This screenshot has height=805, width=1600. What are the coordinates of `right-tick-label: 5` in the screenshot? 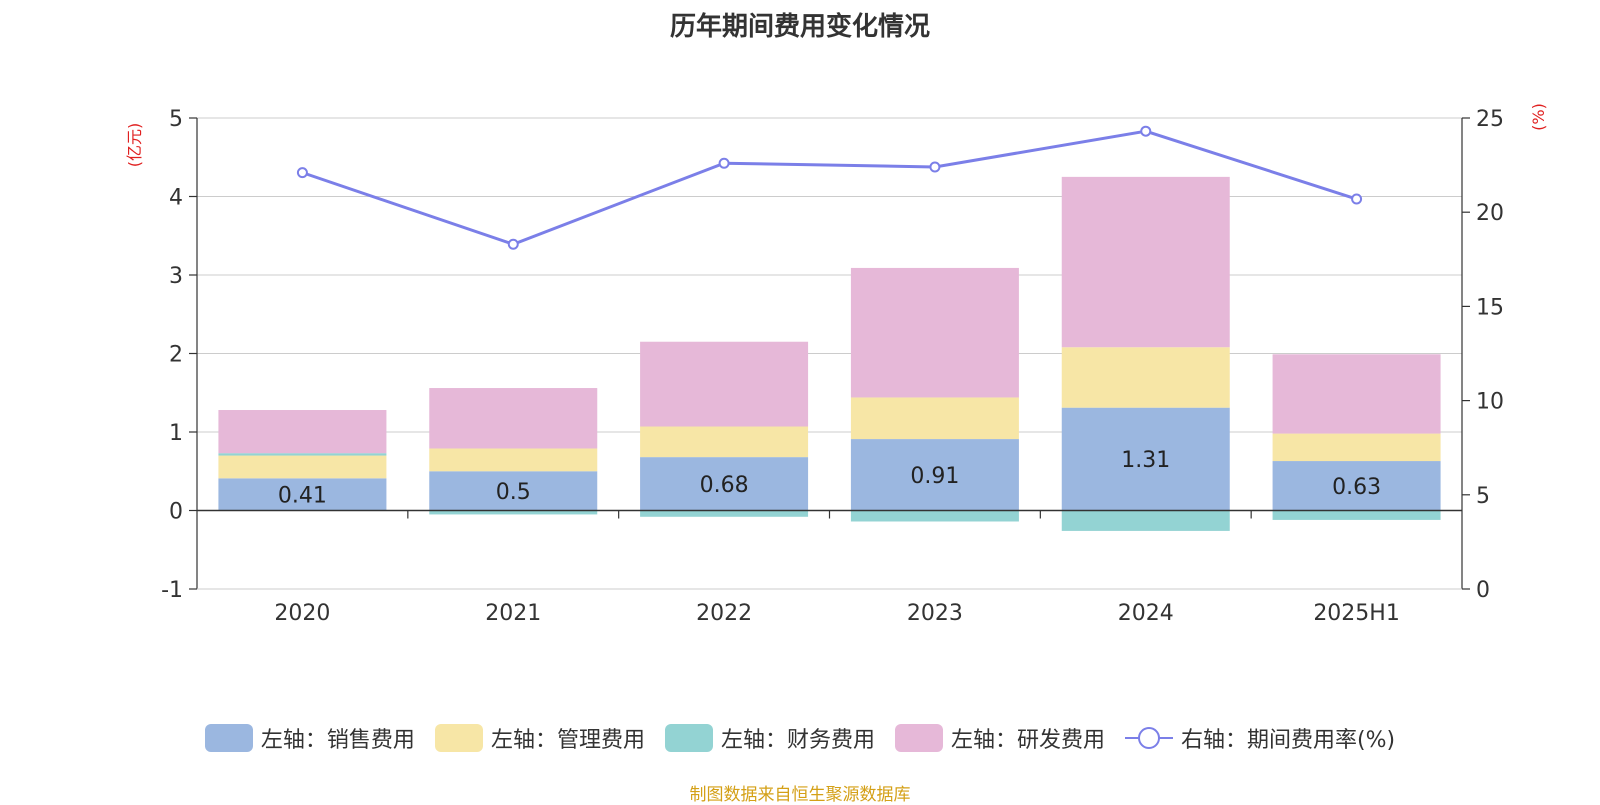 It's located at (1483, 496).